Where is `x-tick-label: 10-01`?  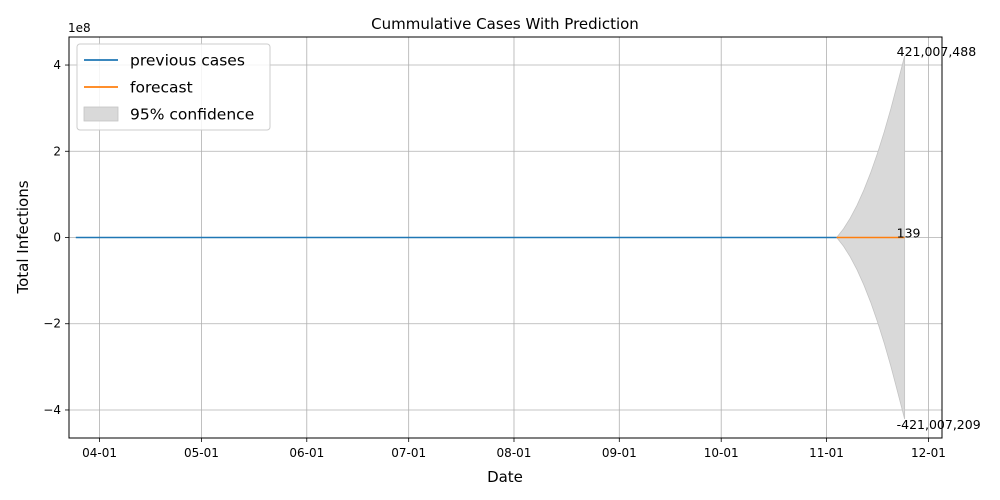 x-tick-label: 10-01 is located at coordinates (721, 453).